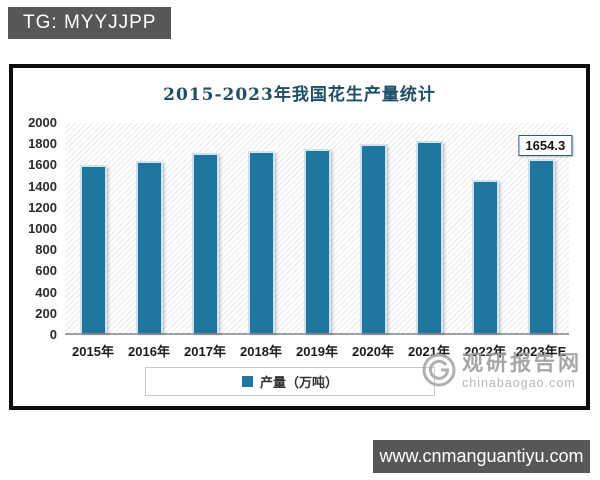 This screenshot has height=480, width=600. I want to click on y-tick-label: 1400, so click(42, 186).